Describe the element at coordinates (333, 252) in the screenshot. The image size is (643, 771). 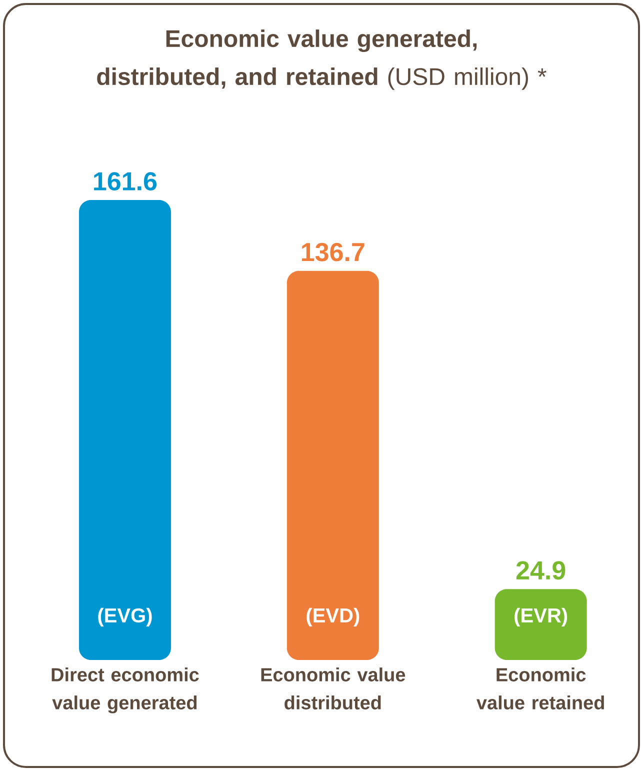
I see `data-label: 136.7` at that location.